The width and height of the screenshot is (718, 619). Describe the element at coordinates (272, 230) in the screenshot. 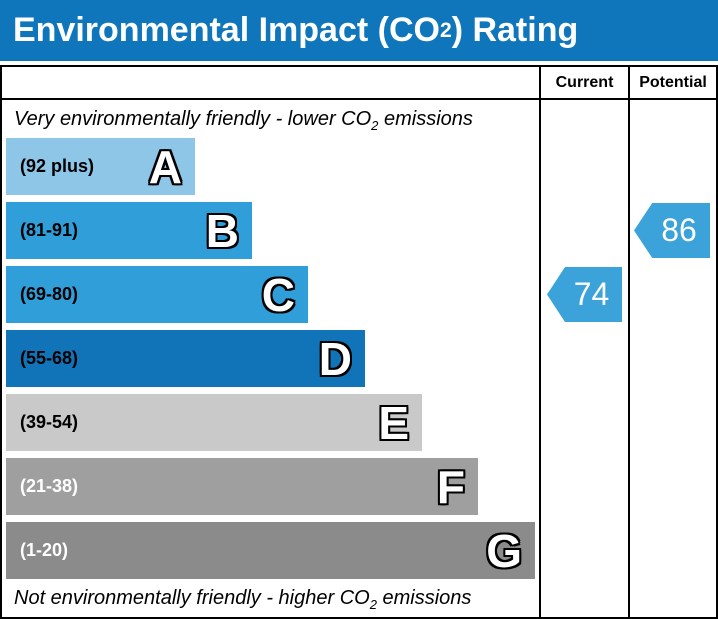

I see `band-row-B: (81-91) B` at that location.